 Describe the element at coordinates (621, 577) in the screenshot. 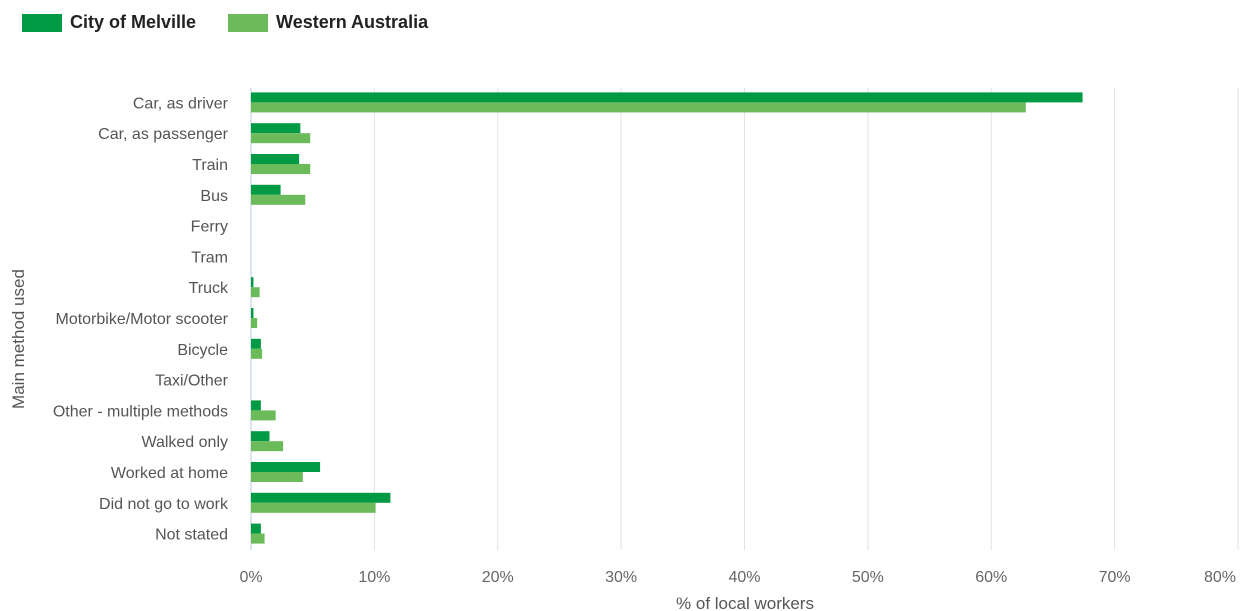

I see `x-tick-label: 30%` at that location.